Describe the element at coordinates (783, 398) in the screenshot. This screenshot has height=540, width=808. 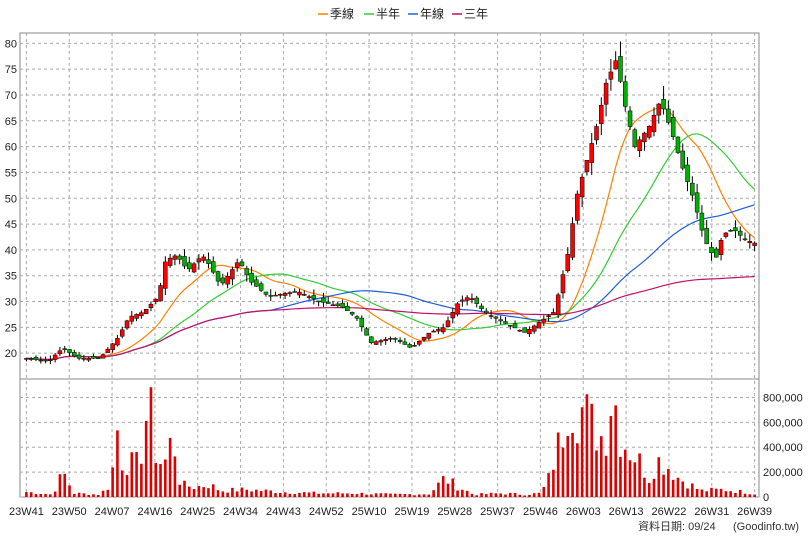
I see `volume-tick-label: 800,000` at that location.